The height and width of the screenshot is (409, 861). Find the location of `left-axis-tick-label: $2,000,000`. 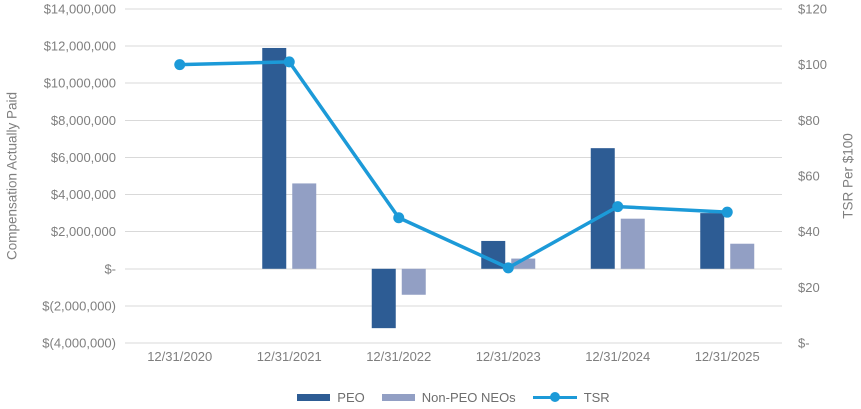

left-axis-tick-label: $2,000,000 is located at coordinates (83, 231).